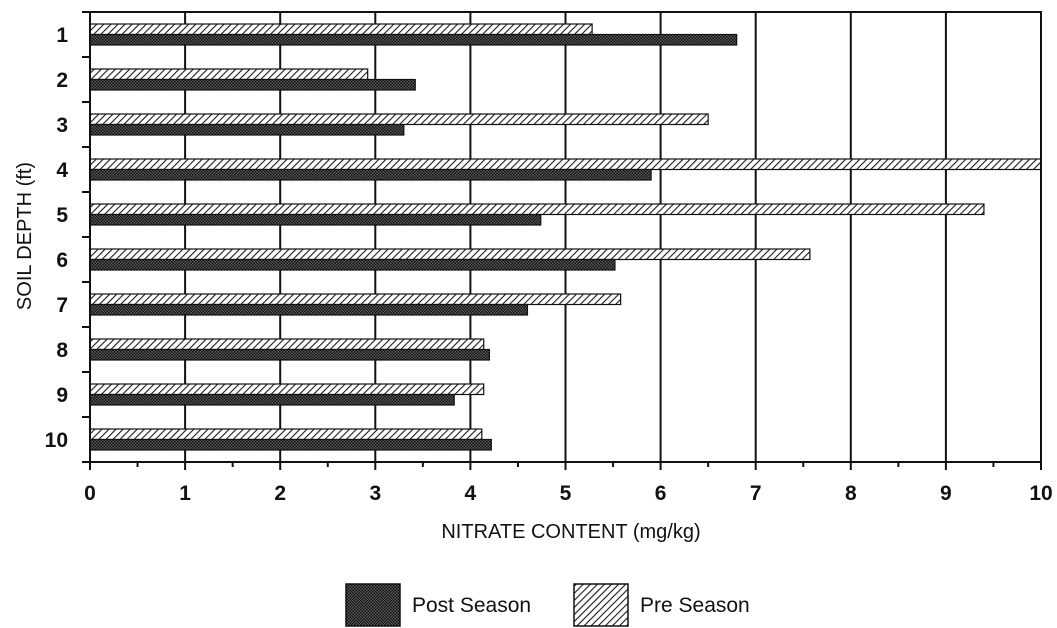  I want to click on y-tick-label: 3, so click(62, 125).